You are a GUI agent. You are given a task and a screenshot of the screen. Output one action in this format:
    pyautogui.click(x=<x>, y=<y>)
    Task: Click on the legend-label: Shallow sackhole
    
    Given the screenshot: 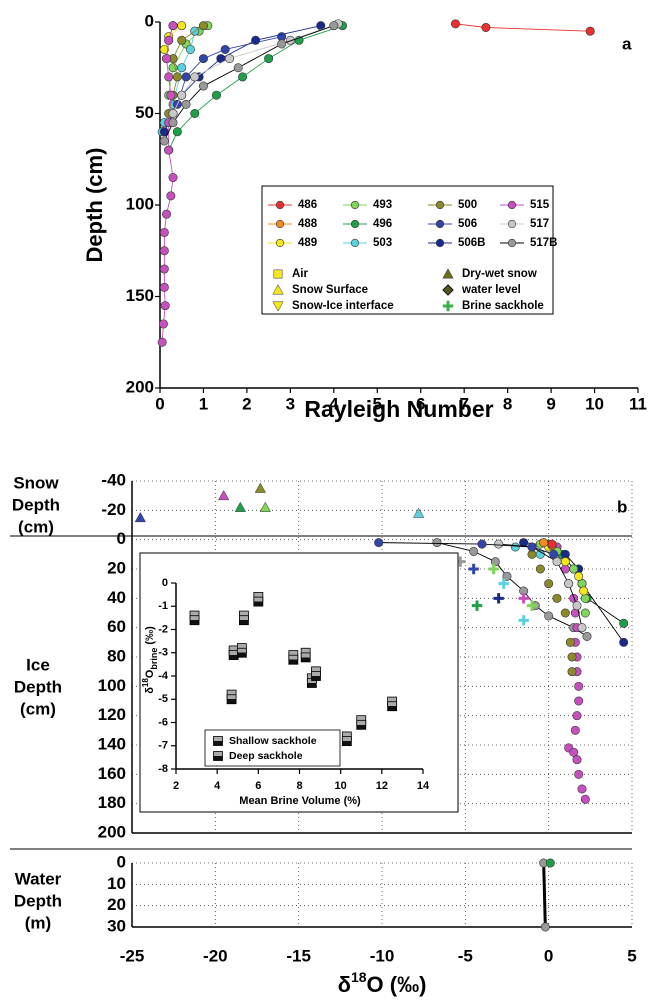 What is the action you would take?
    pyautogui.click(x=273, y=741)
    